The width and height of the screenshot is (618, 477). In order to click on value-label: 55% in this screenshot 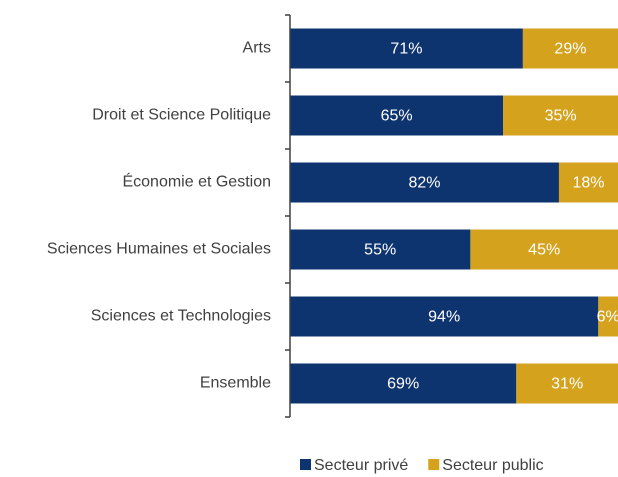, I will do `click(380, 250)`.